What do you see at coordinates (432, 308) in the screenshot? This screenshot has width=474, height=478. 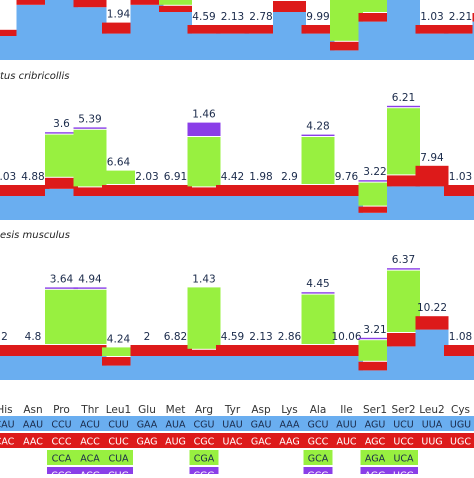 I see `bar-value-label: 10.22` at bounding box center [432, 308].